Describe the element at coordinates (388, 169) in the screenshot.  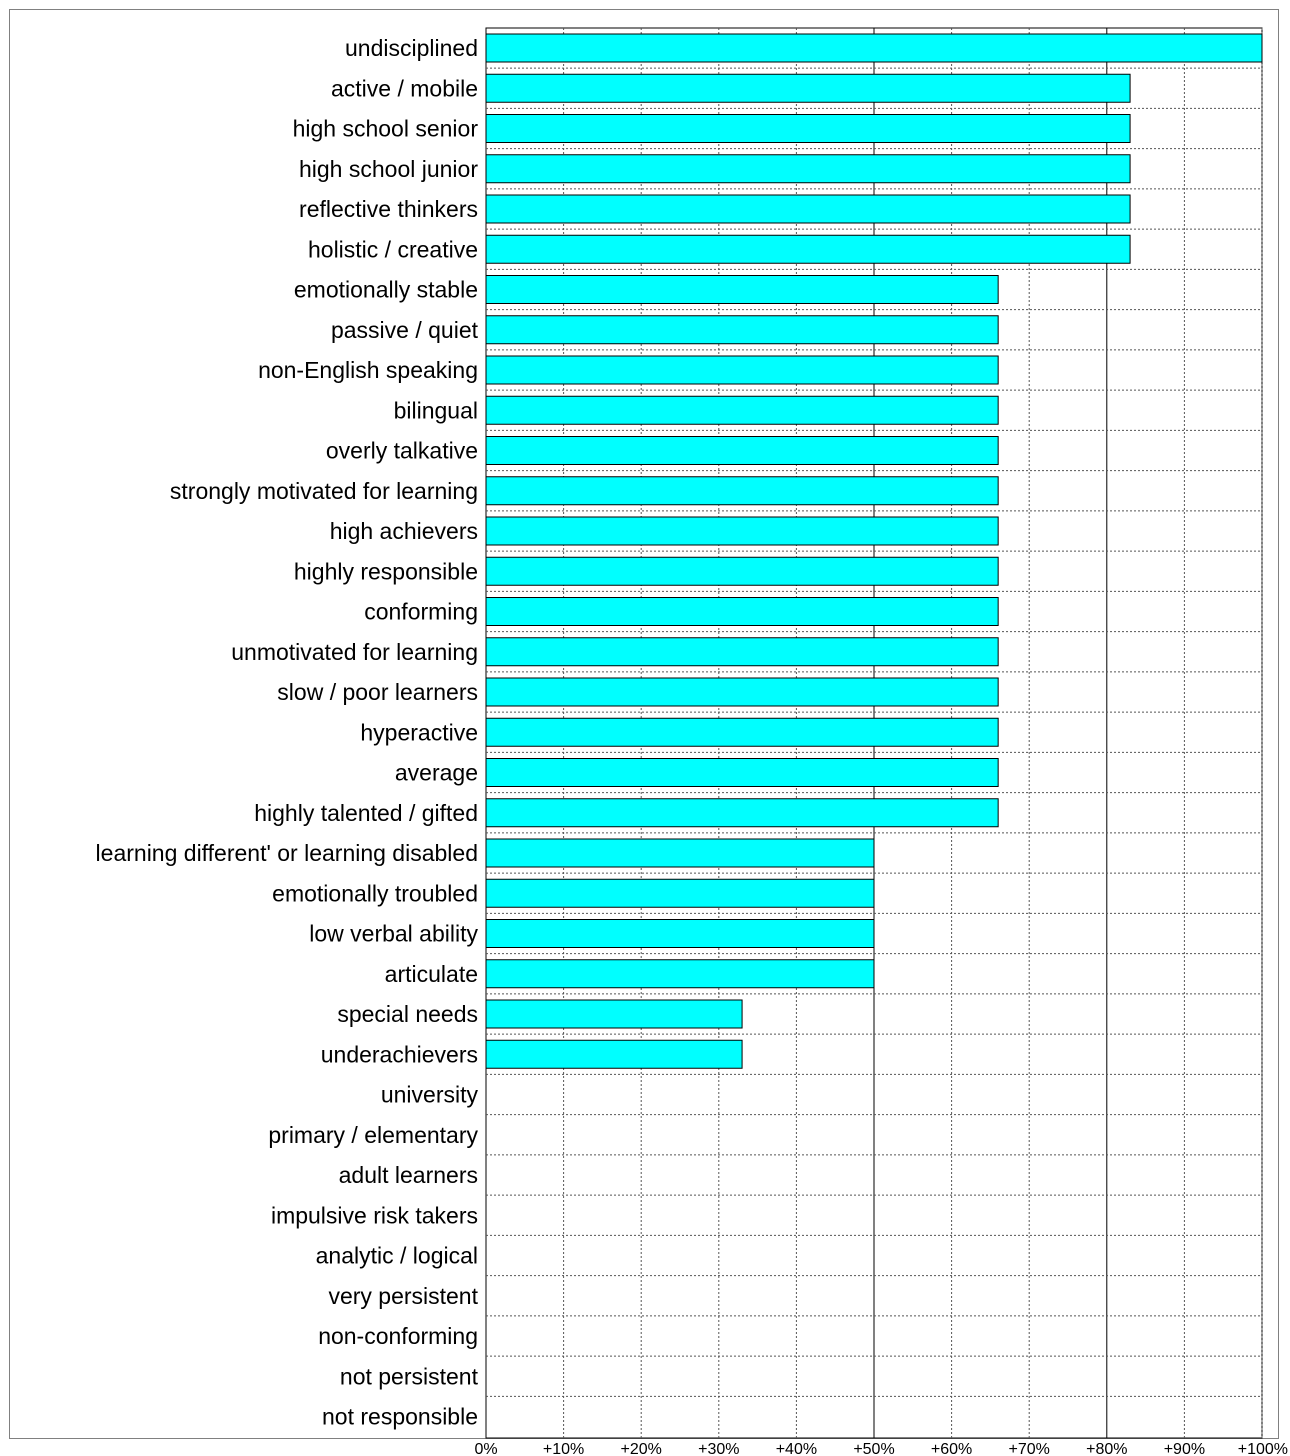
I see `category-label: high school junior` at that location.